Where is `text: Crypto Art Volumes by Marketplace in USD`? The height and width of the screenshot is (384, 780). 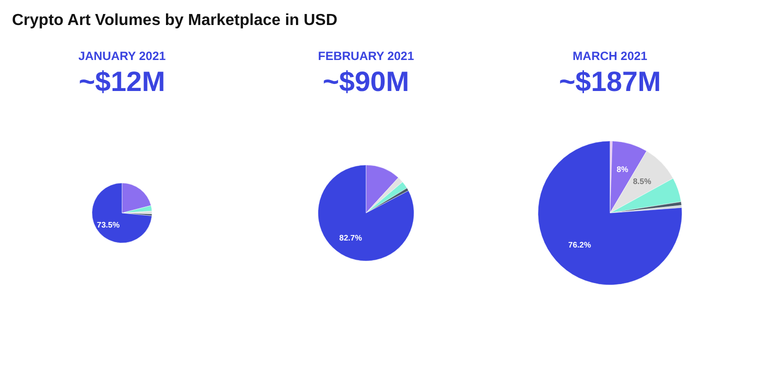 text: Crypto Art Volumes by Marketplace in USD is located at coordinates (175, 20).